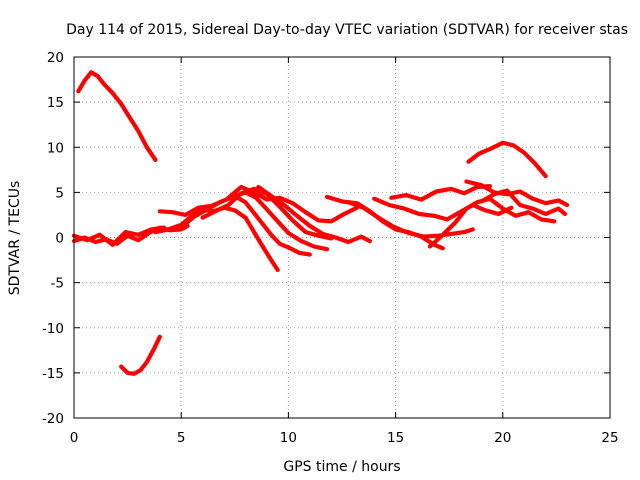  I want to click on y-tick-label: -20, so click(53, 419).